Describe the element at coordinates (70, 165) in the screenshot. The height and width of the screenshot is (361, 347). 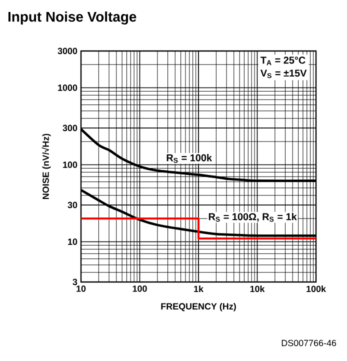
I see `y-tick-label: 100` at that location.